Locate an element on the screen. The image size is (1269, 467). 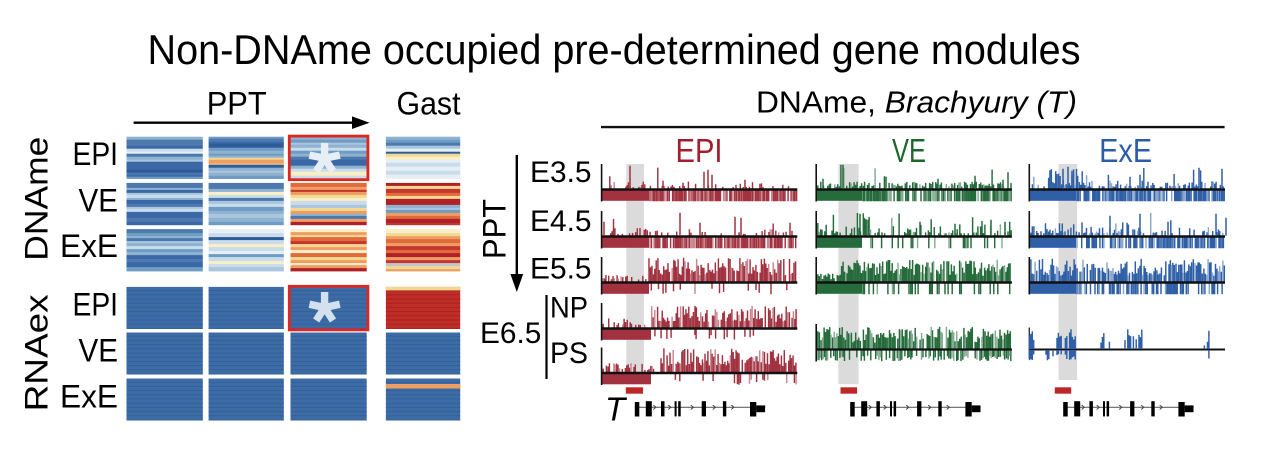
svg-text: RNAex is located at coordinates (37, 352).